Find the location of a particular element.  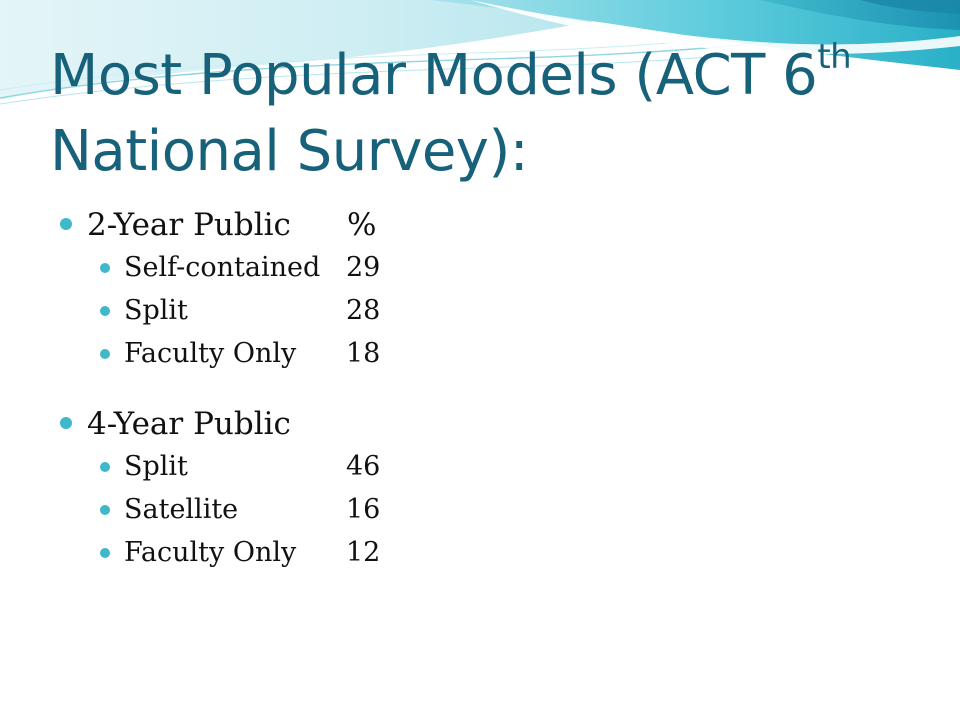

item-value: 46 is located at coordinates (363, 466).